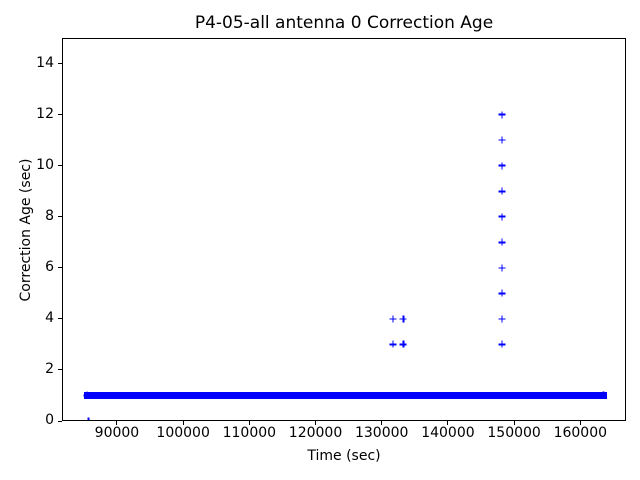  Describe the element at coordinates (26, 230) in the screenshot. I see `y-axis-label: Correction Age (sec)` at that location.